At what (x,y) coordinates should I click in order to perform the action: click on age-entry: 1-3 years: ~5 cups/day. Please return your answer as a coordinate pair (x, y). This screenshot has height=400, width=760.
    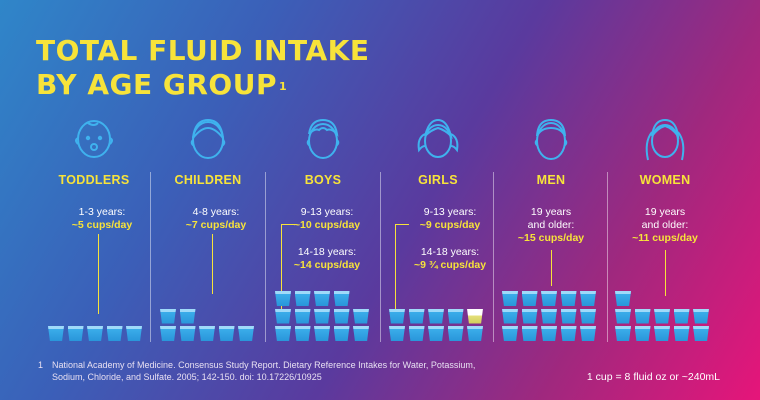
    Looking at the image, I should click on (102, 219).